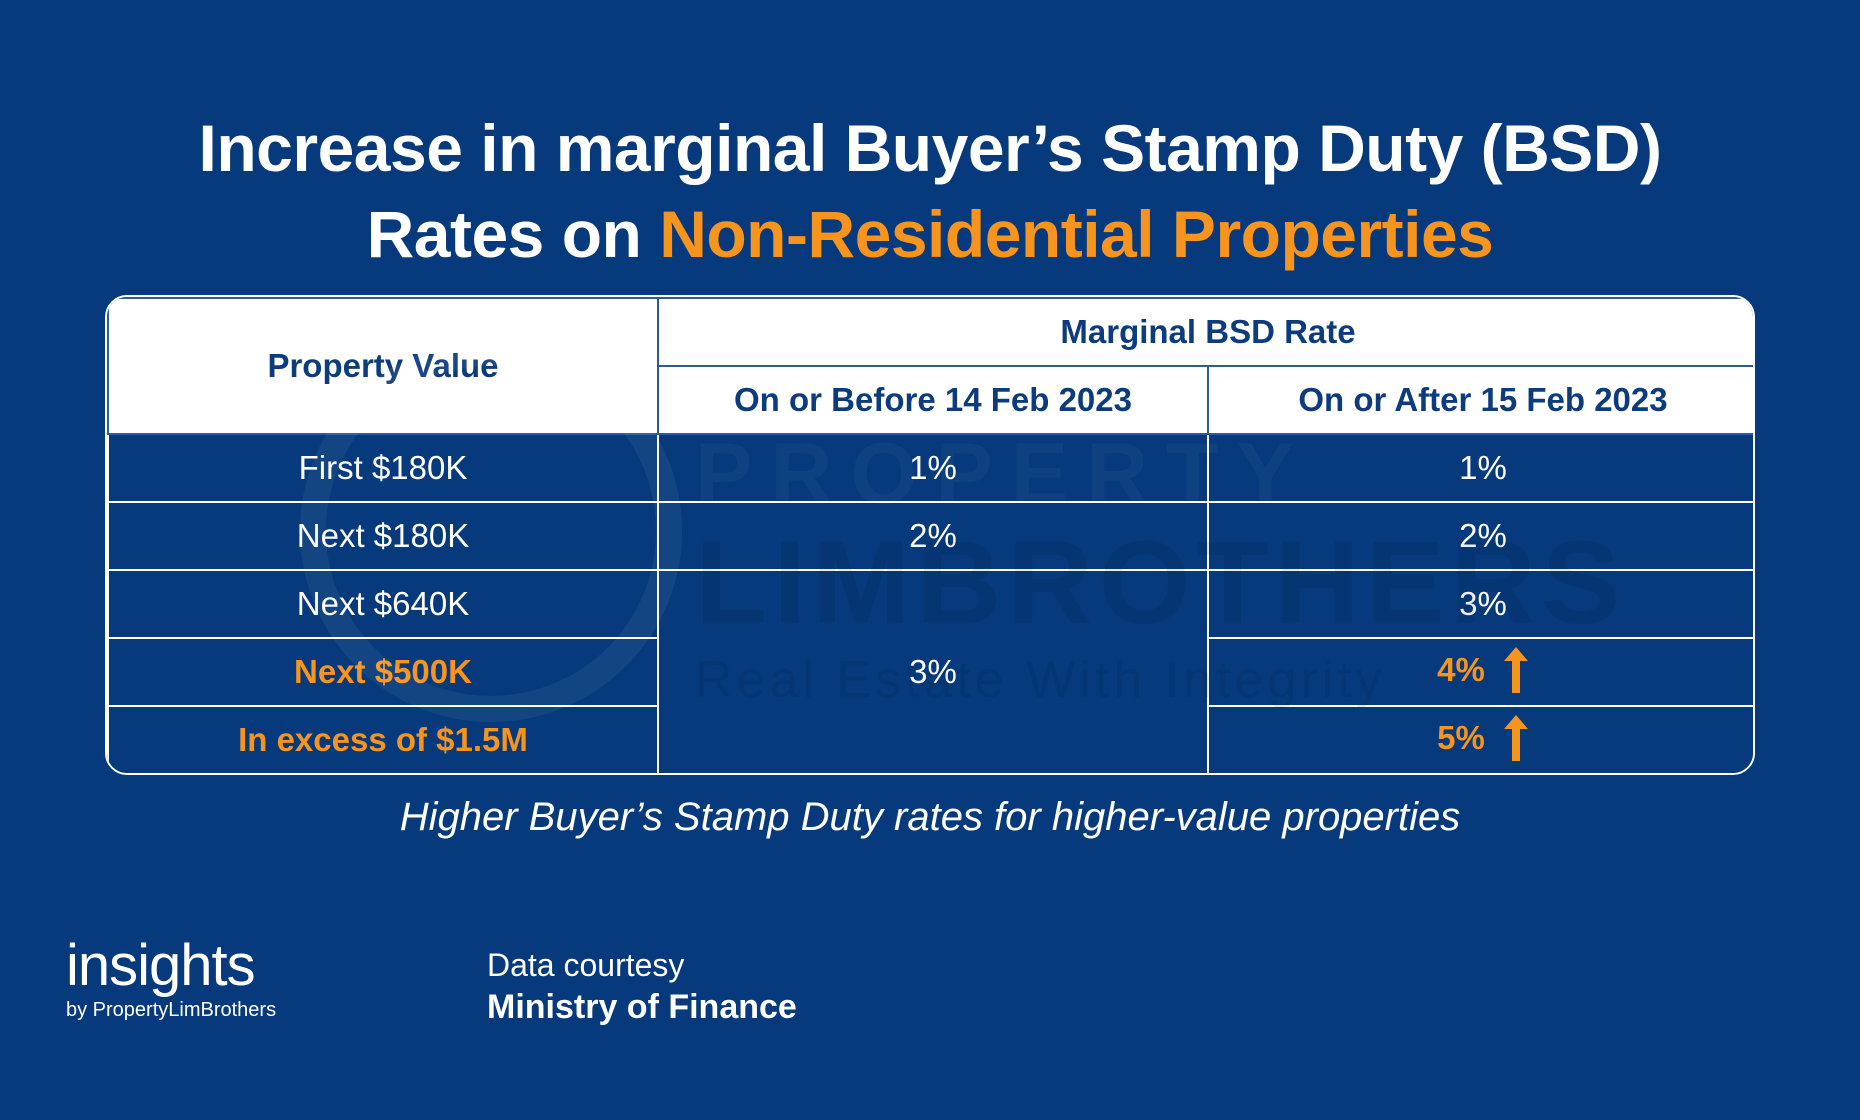  Describe the element at coordinates (1461, 738) in the screenshot. I see `rate-value: 5%` at that location.